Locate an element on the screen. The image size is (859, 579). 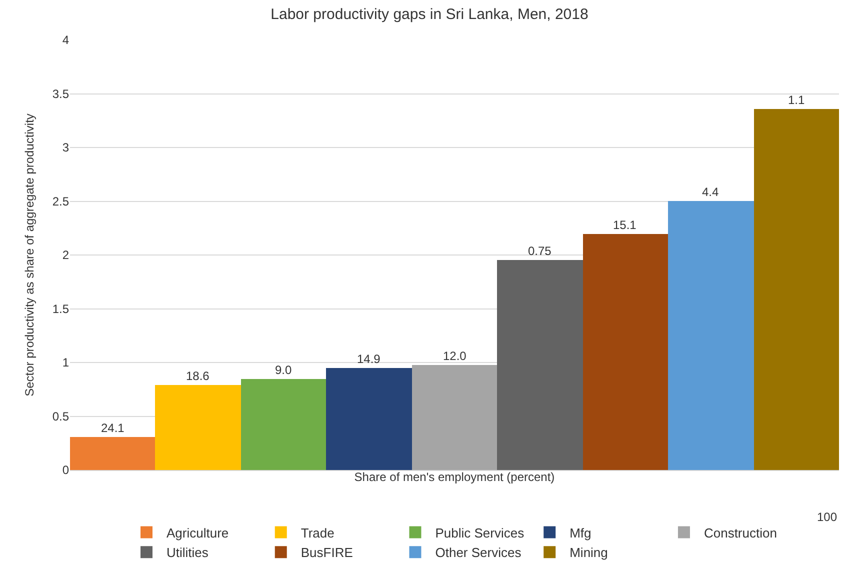
y-tick-label: 2.5 is located at coordinates (61, 201).